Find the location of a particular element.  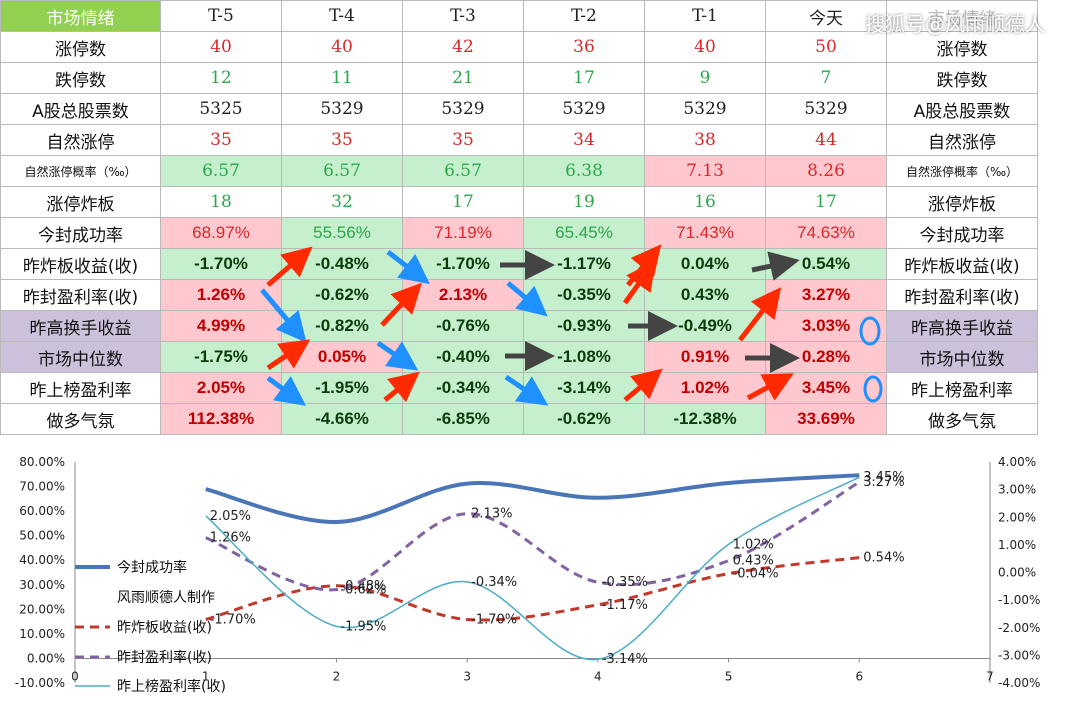

data-label: 0.54% is located at coordinates (883, 558).